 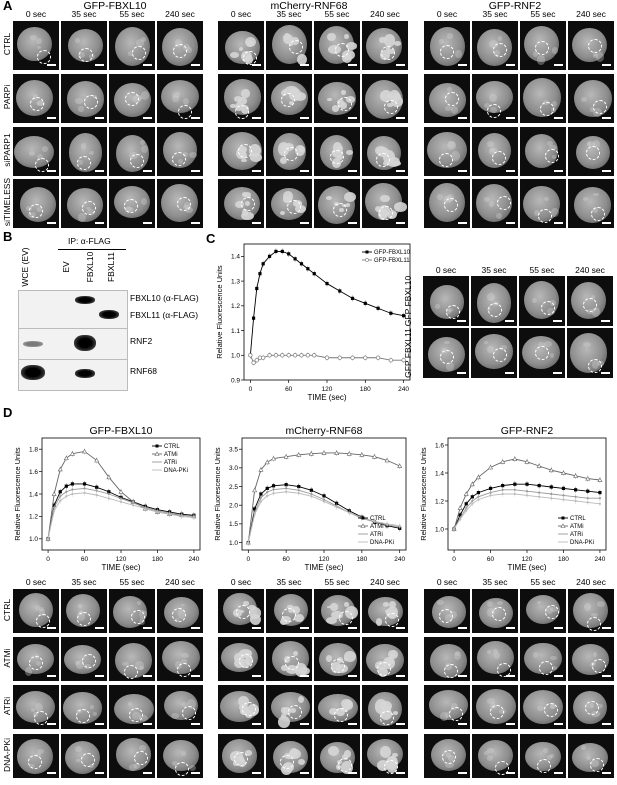 I want to click on y-tick-label: 1.1, so click(x=235, y=331).